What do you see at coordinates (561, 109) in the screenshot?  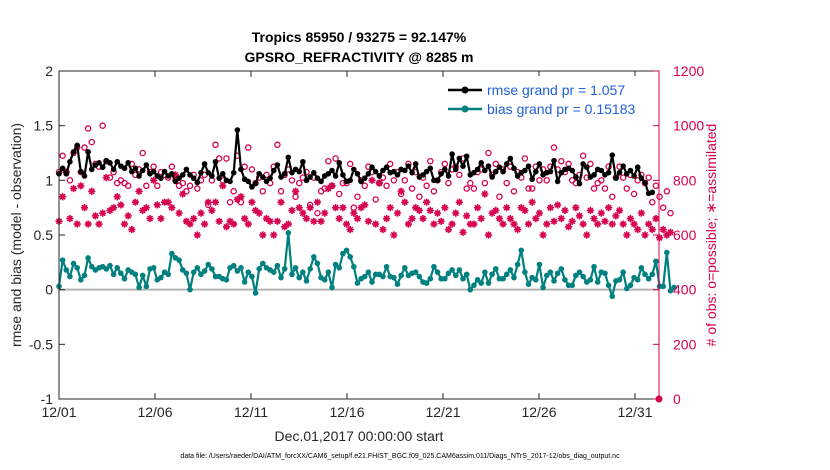 I see `legend-bias-label: bias grand pr = 0.15183` at bounding box center [561, 109].